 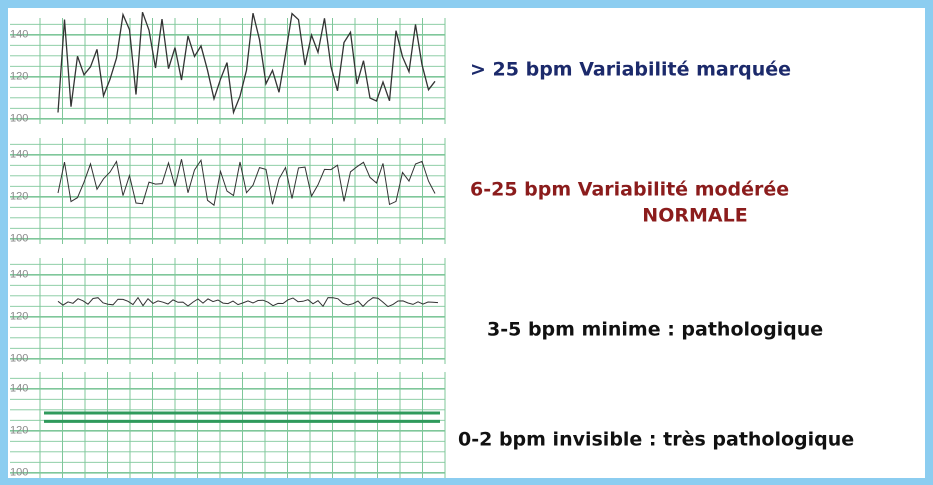 What do you see at coordinates (630, 70) in the screenshot?
I see `caption: > 25 bpm Variabilité marquée` at bounding box center [630, 70].